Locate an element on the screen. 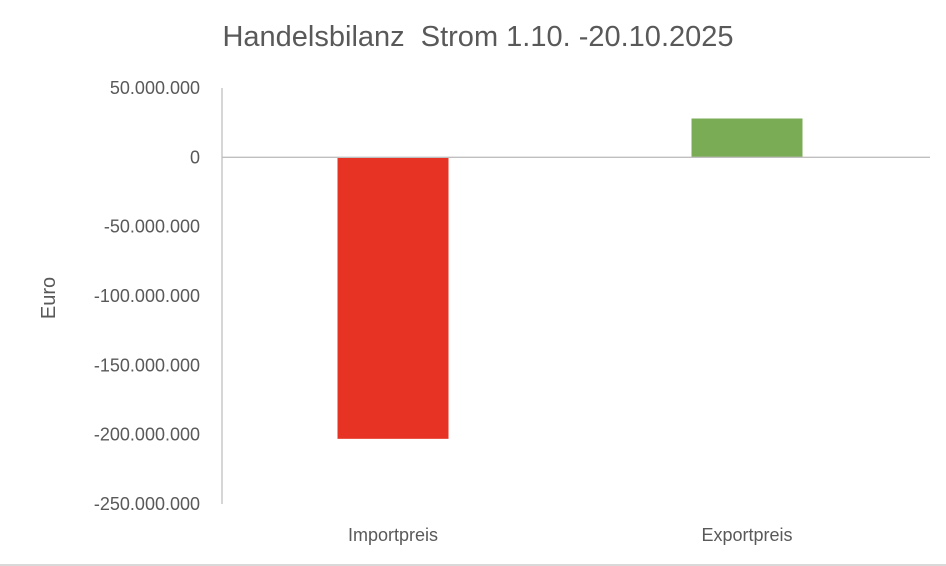  bar-importpreis is located at coordinates (393, 298).